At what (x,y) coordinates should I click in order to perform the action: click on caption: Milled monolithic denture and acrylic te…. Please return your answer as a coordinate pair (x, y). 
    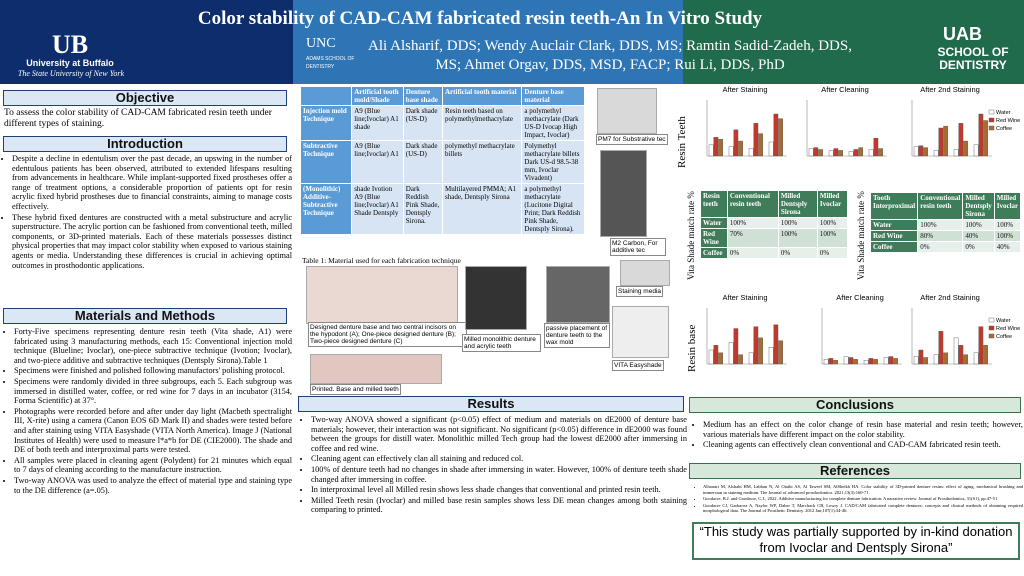
    Looking at the image, I should click on (501, 343).